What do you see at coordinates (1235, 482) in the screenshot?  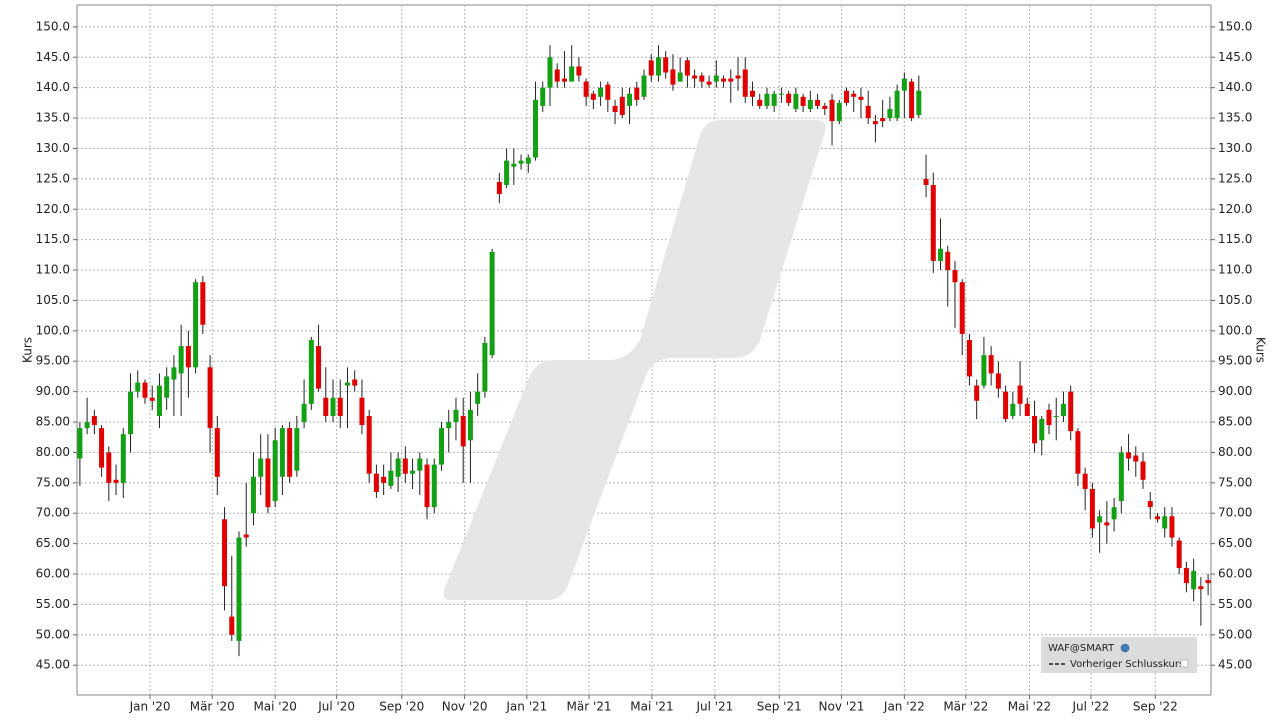 I see `y2-tick-label: 75.00` at bounding box center [1235, 482].